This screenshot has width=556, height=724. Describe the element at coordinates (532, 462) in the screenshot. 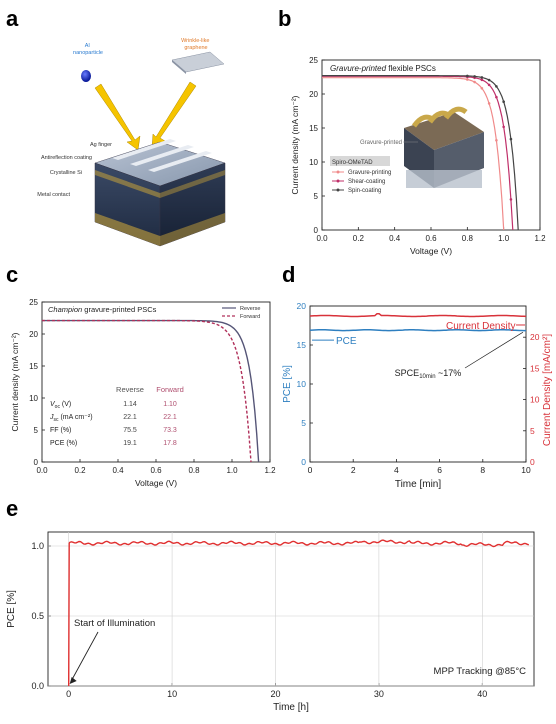

I see `chart-d-ytick-right-label: 0` at that location.